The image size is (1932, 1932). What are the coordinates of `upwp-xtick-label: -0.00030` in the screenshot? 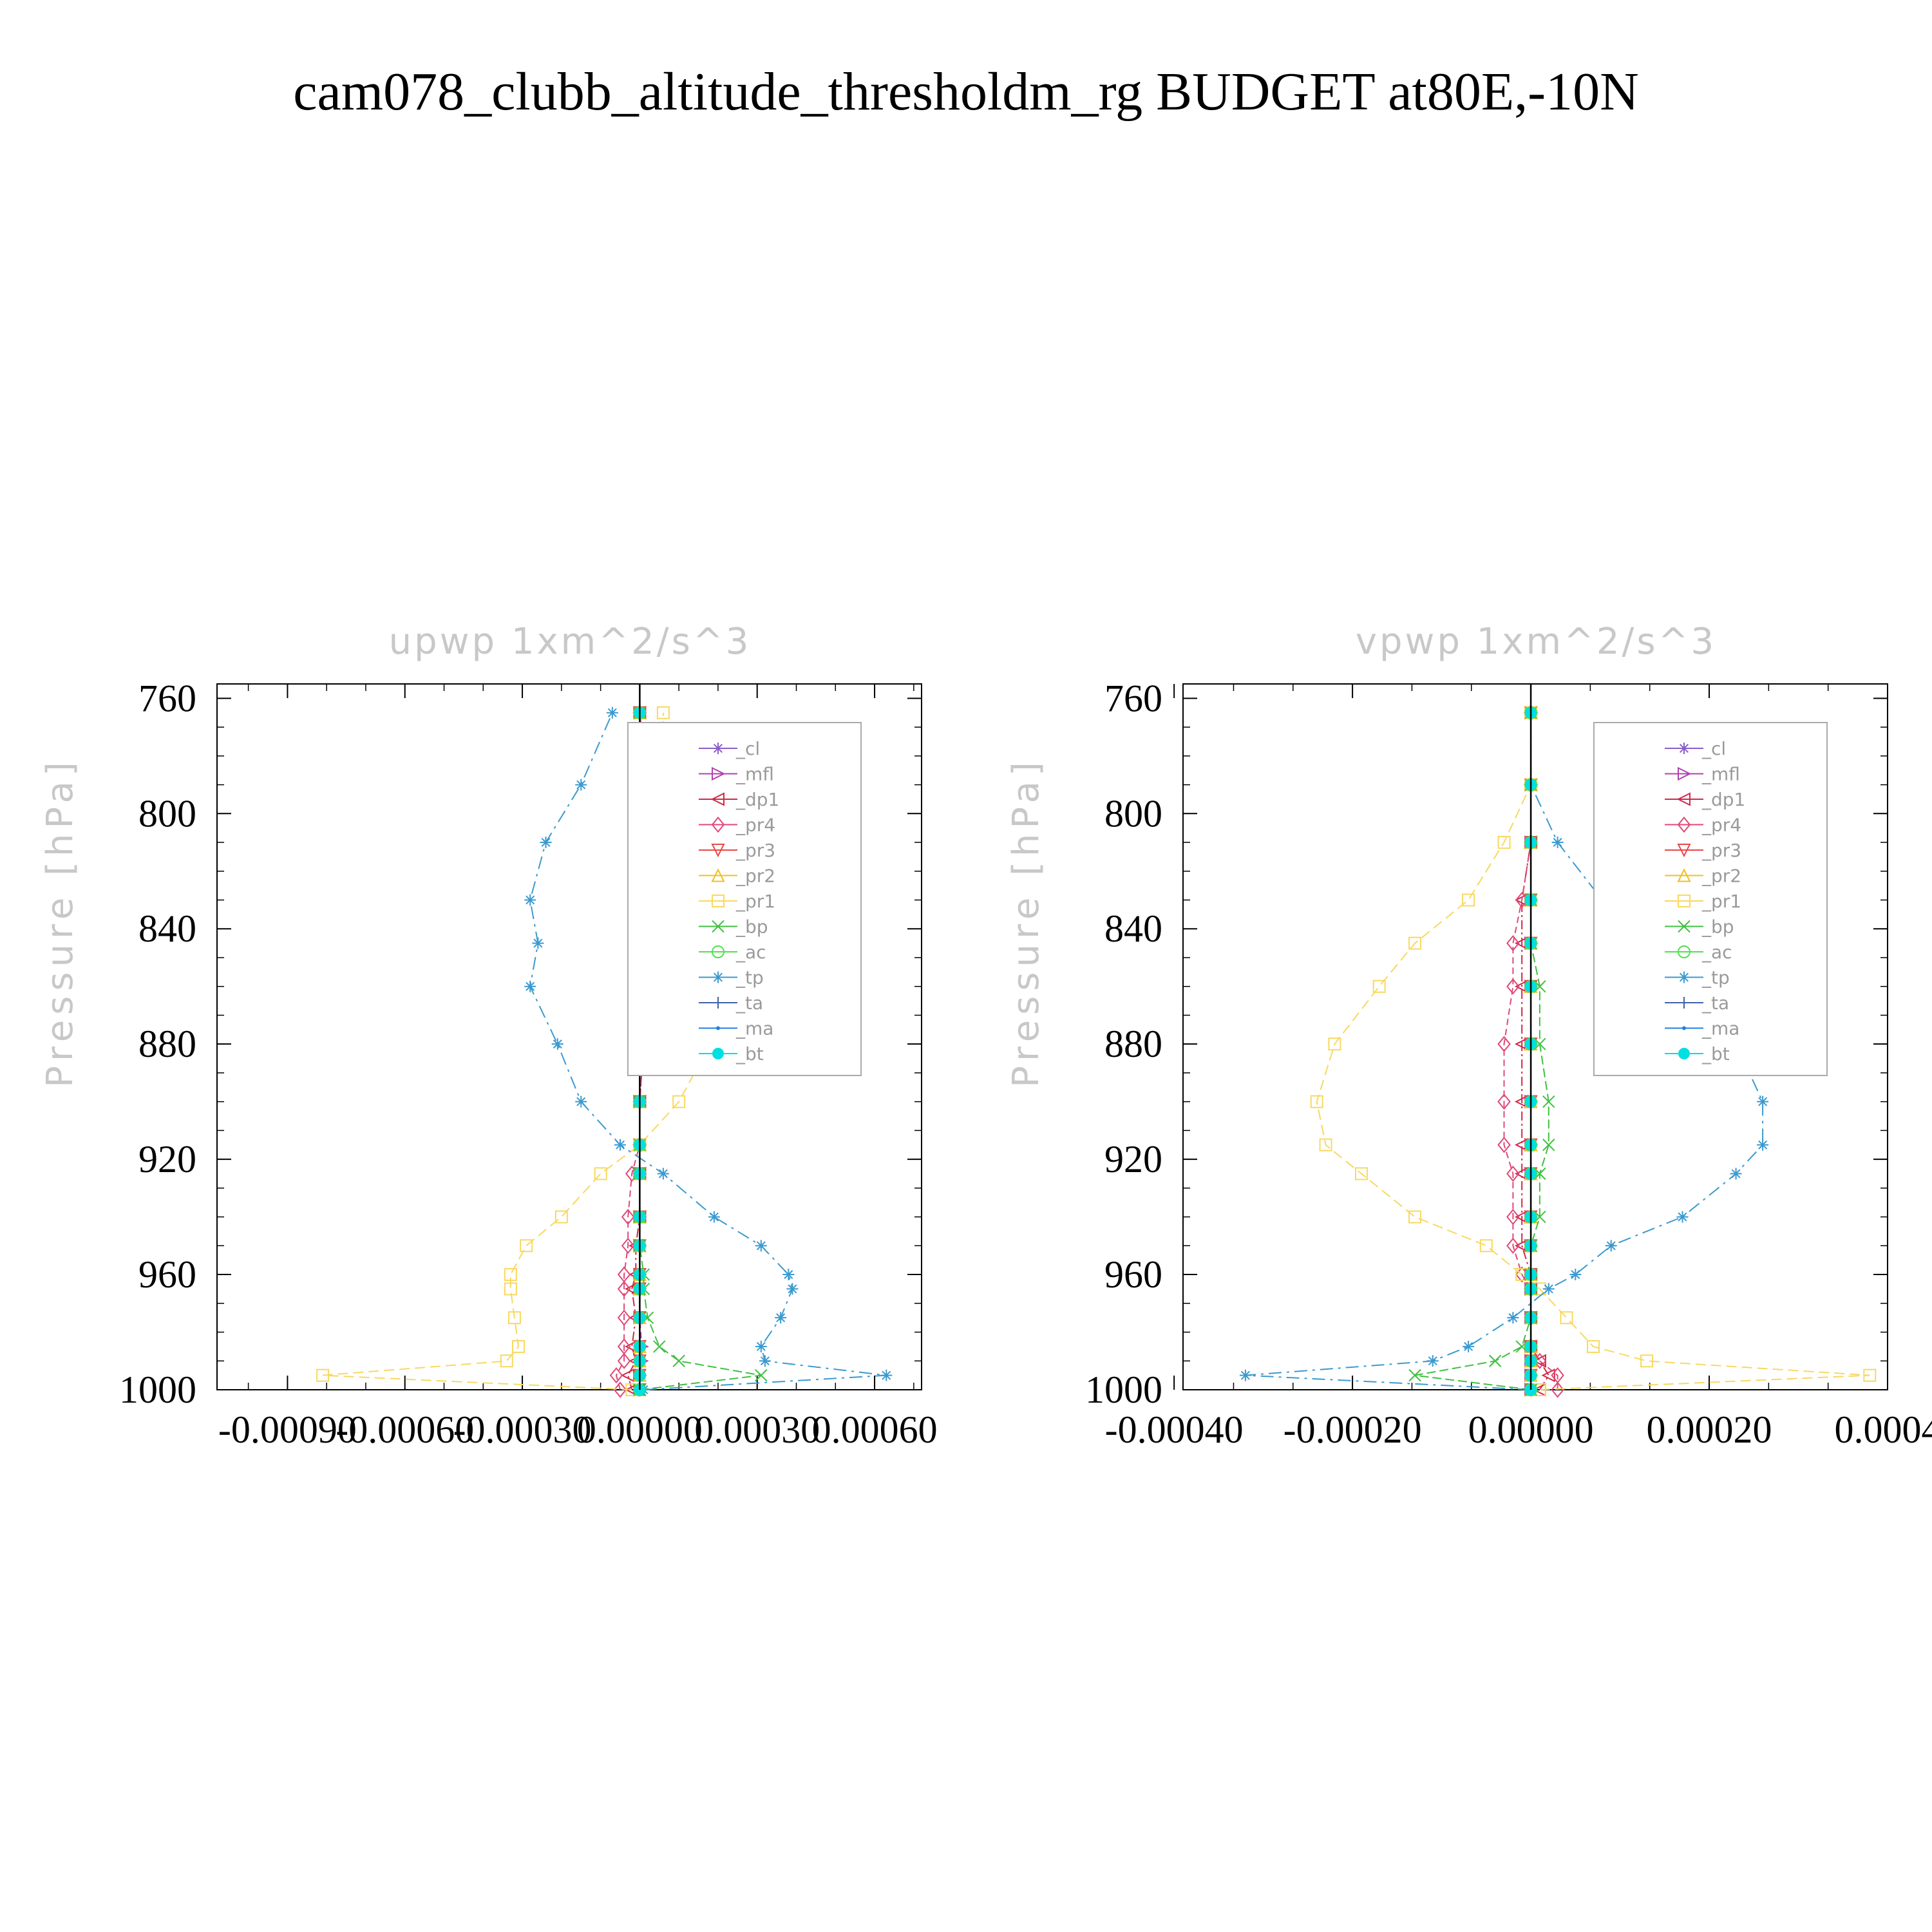 It's located at (522, 1430).